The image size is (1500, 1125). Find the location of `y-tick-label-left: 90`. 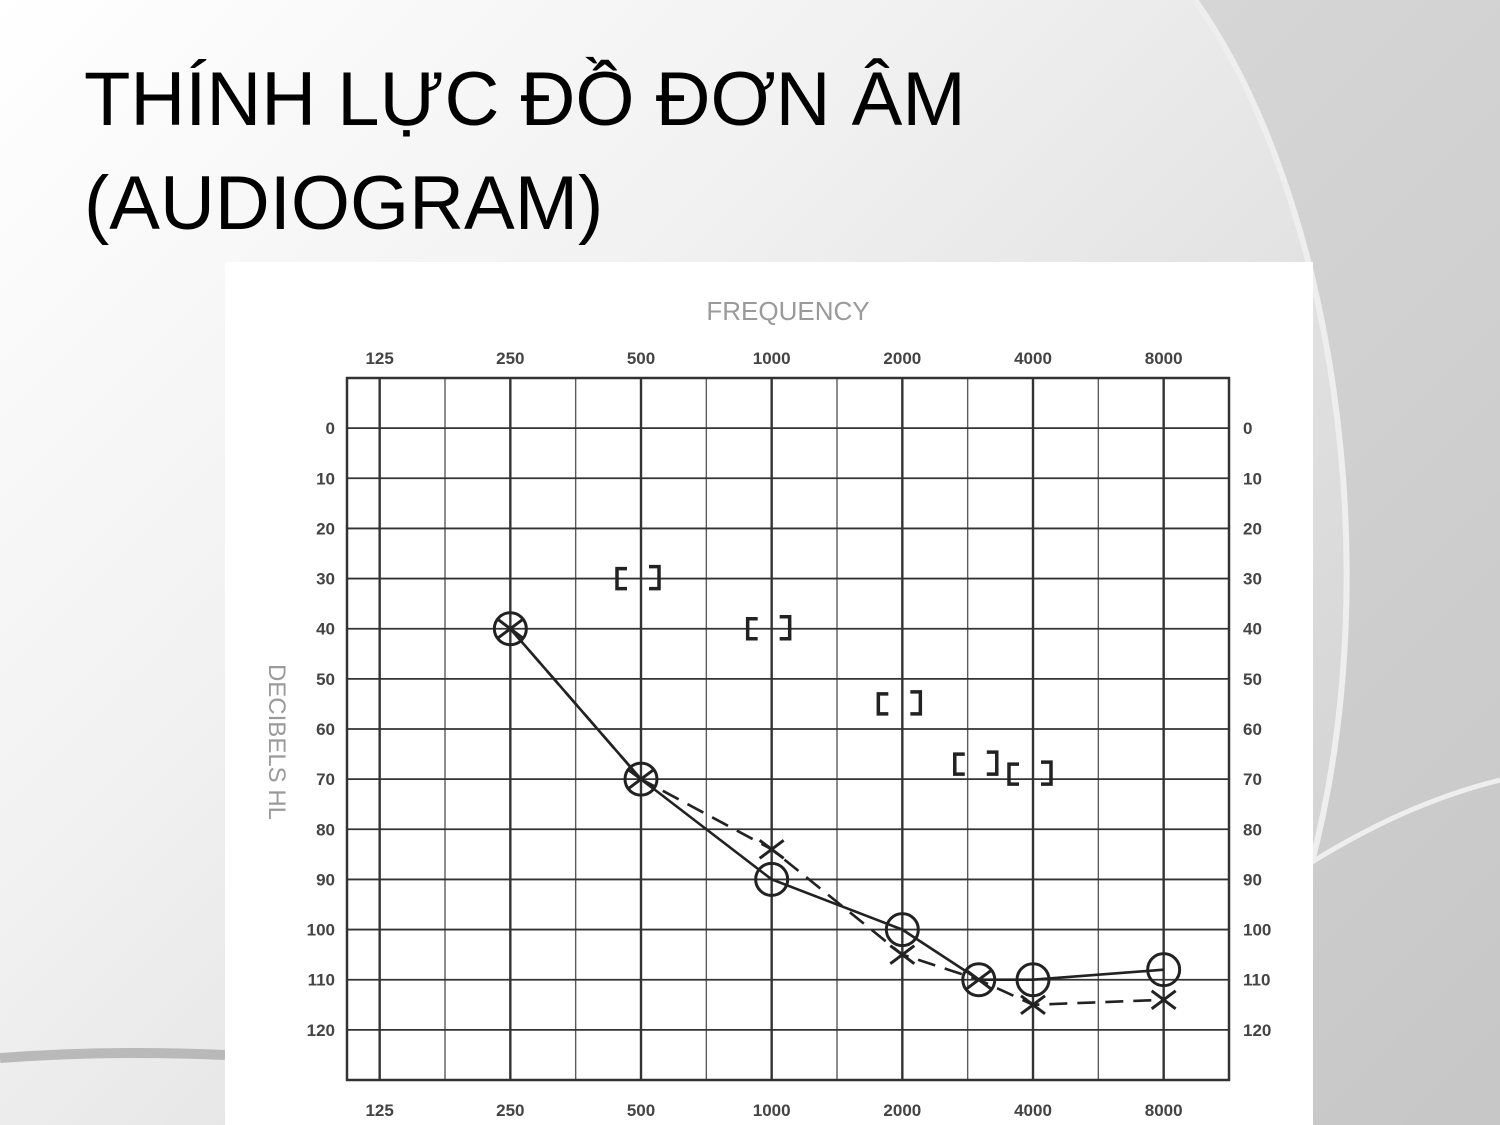

y-tick-label-left: 90 is located at coordinates (325, 879).